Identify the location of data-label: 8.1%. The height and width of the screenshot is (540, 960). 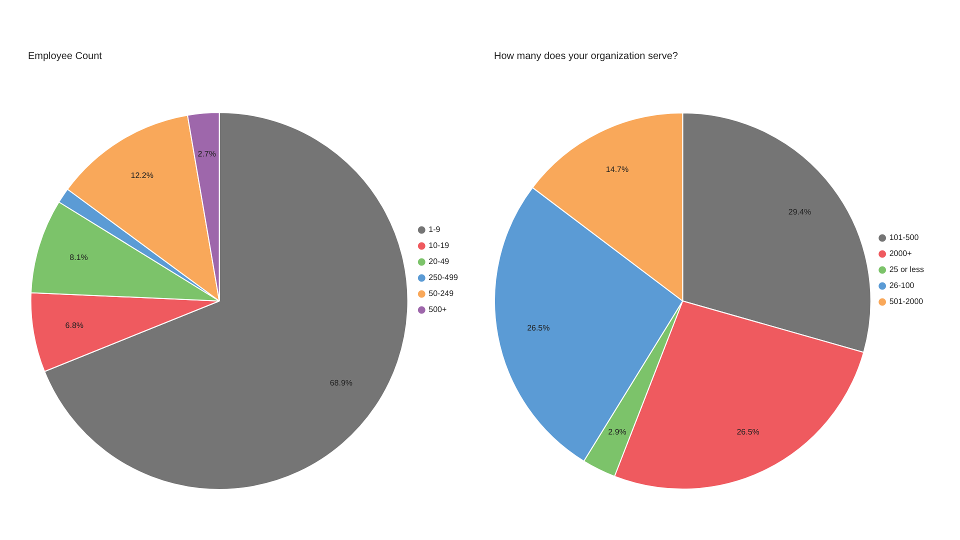
(79, 257).